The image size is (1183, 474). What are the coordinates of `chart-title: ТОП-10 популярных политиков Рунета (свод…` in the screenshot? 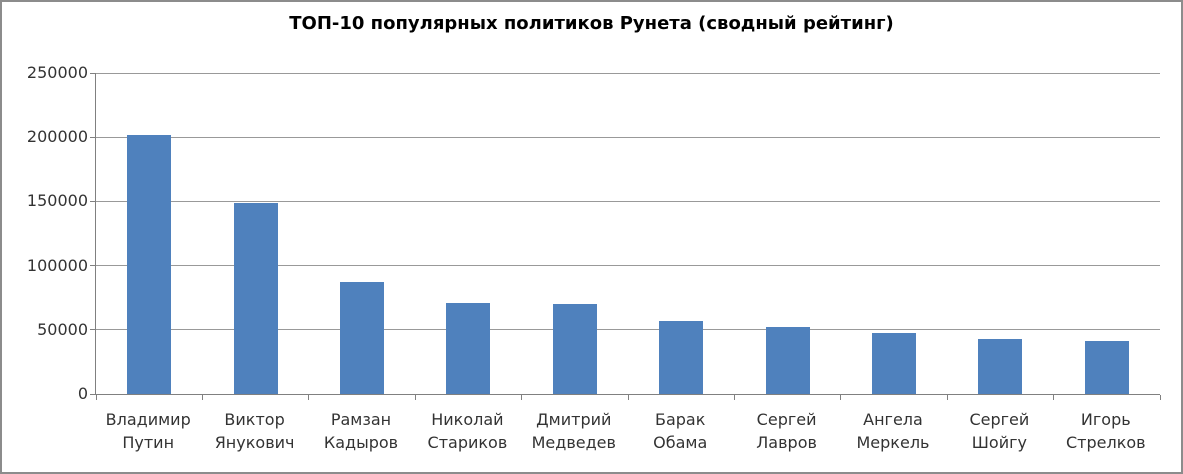 It's located at (591, 23).